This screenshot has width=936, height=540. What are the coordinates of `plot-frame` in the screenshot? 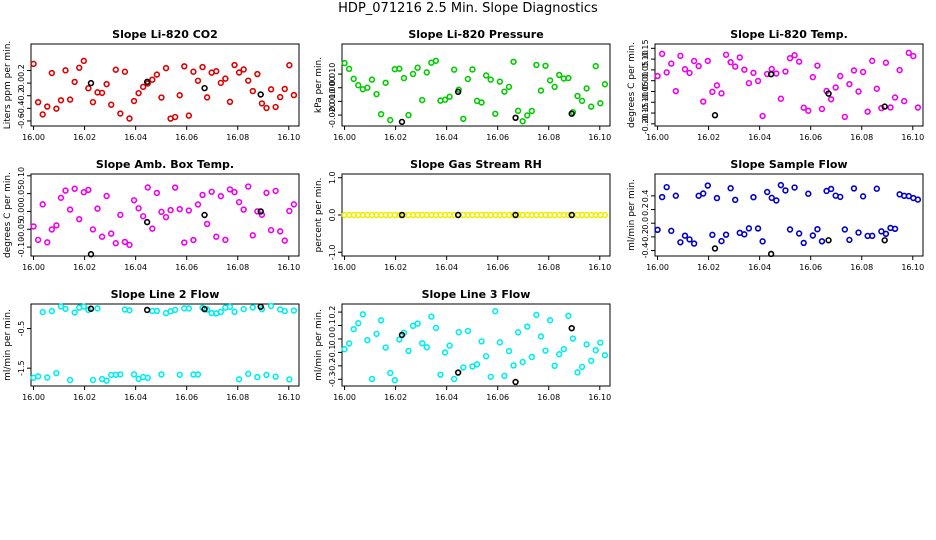 It's located at (789, 215).